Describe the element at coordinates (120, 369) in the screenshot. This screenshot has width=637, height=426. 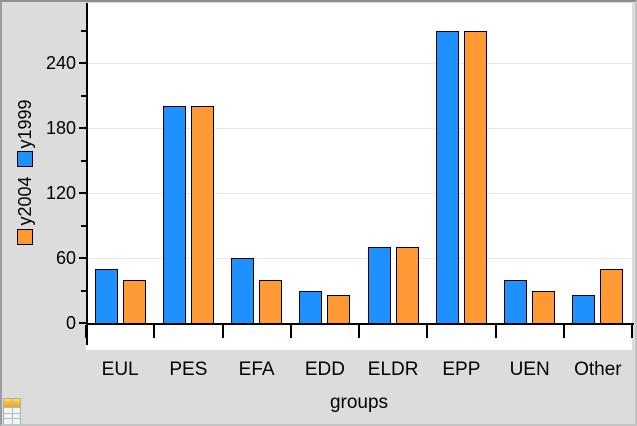
I see `x-category-label-EUL: EUL` at that location.